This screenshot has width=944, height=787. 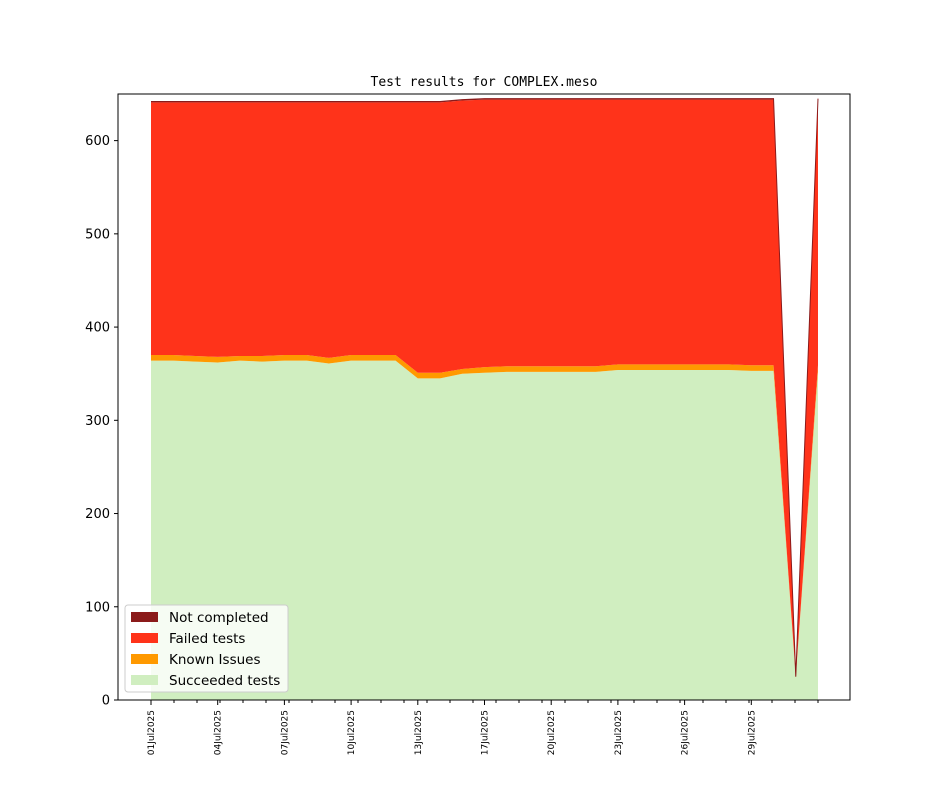 I want to click on y-tick-label: 600, so click(x=97, y=141).